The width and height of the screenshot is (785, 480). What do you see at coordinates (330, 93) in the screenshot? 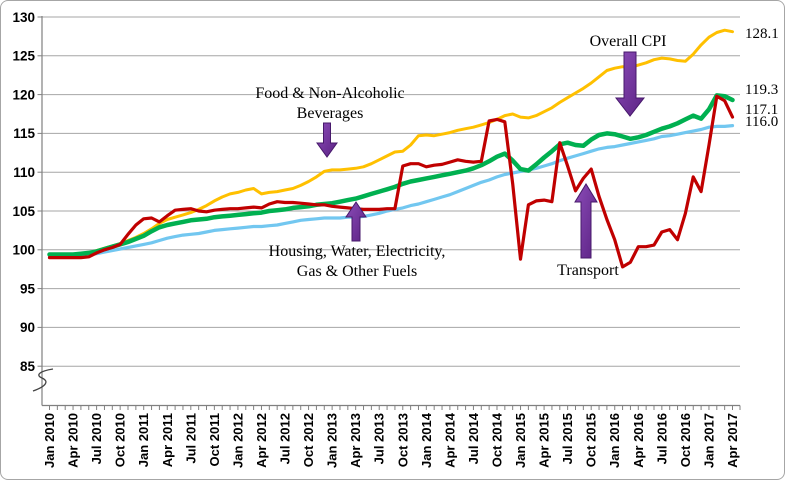
I see `annotation-line: Food & Non-Alcoholic` at bounding box center [330, 93].